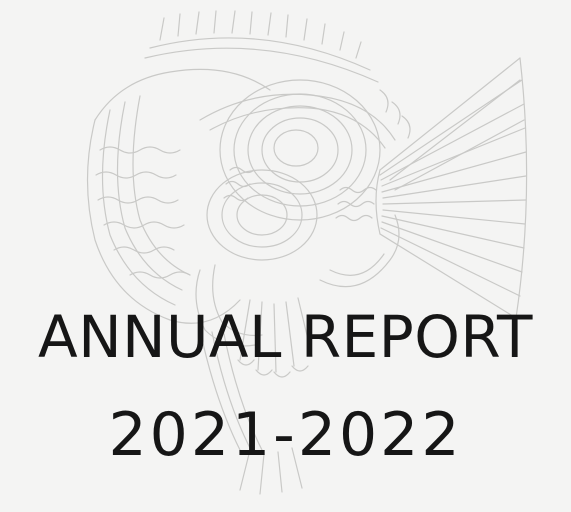 This screenshot has height=512, width=571. I want to click on body-swirls, so click(305, 170).